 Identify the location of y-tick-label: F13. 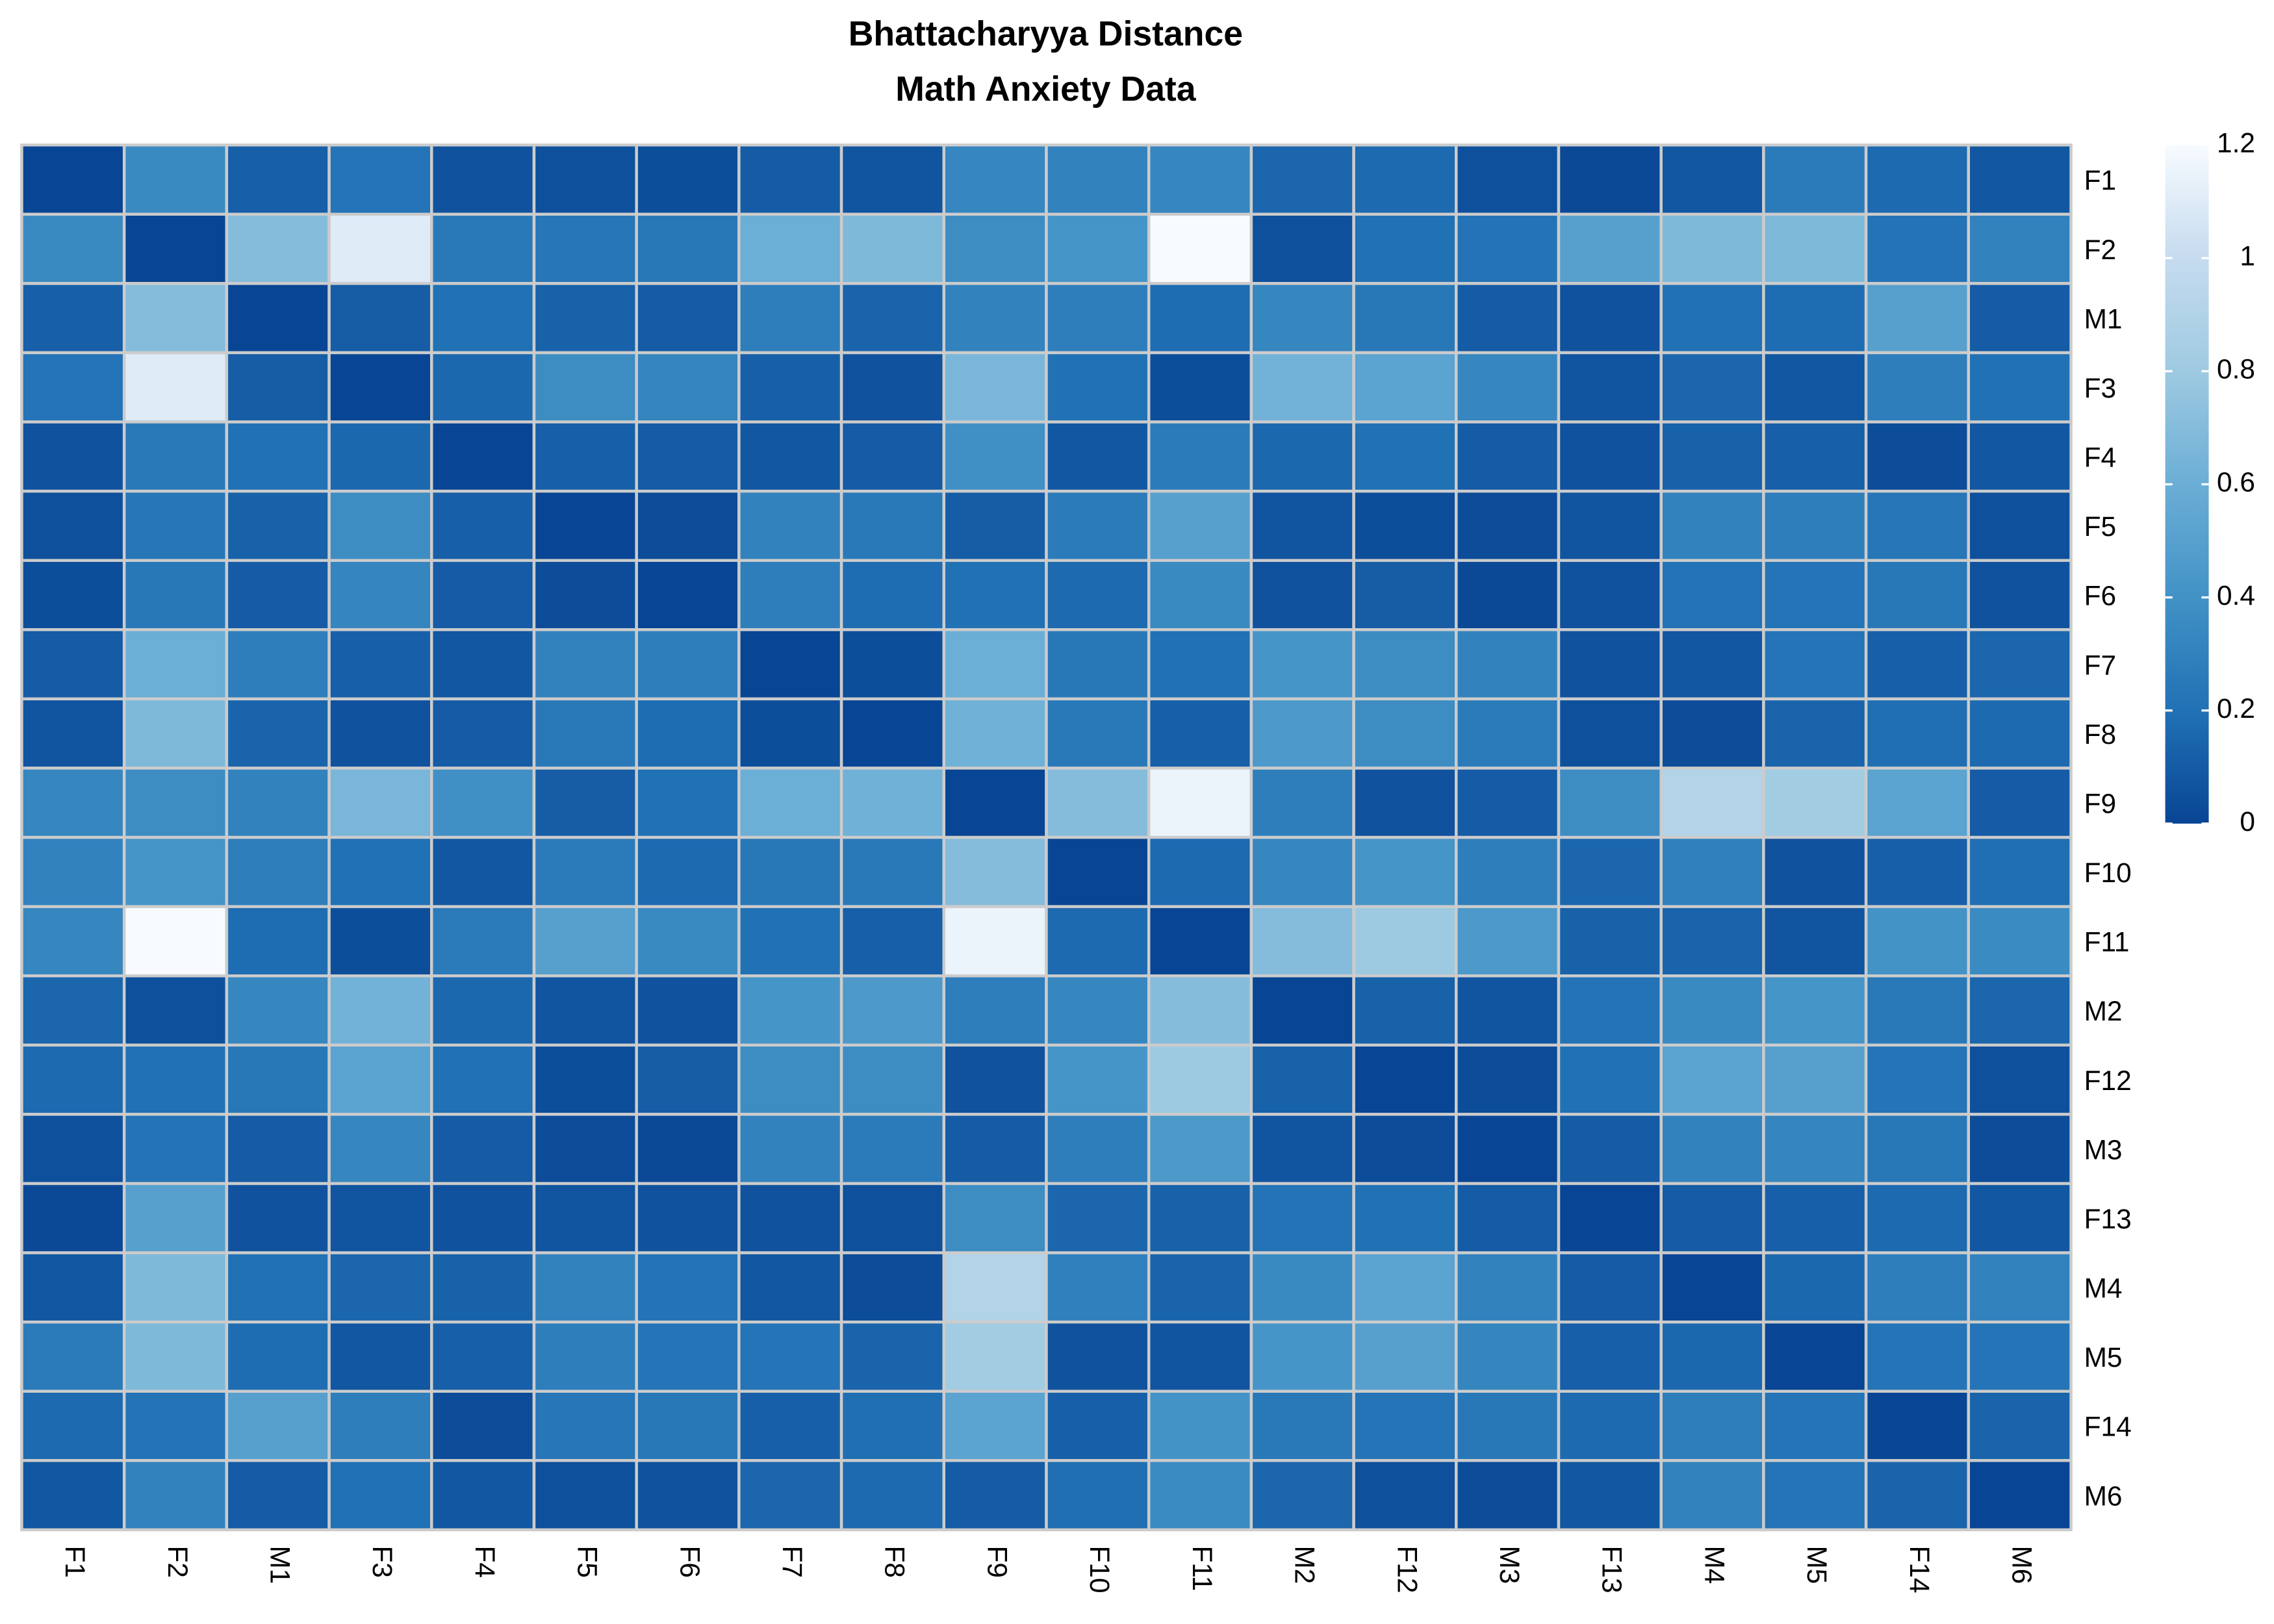
(2108, 1219).